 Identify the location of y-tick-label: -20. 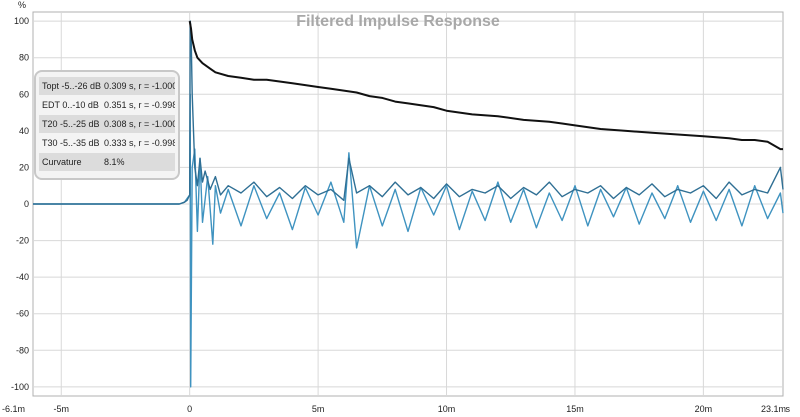
(22, 241).